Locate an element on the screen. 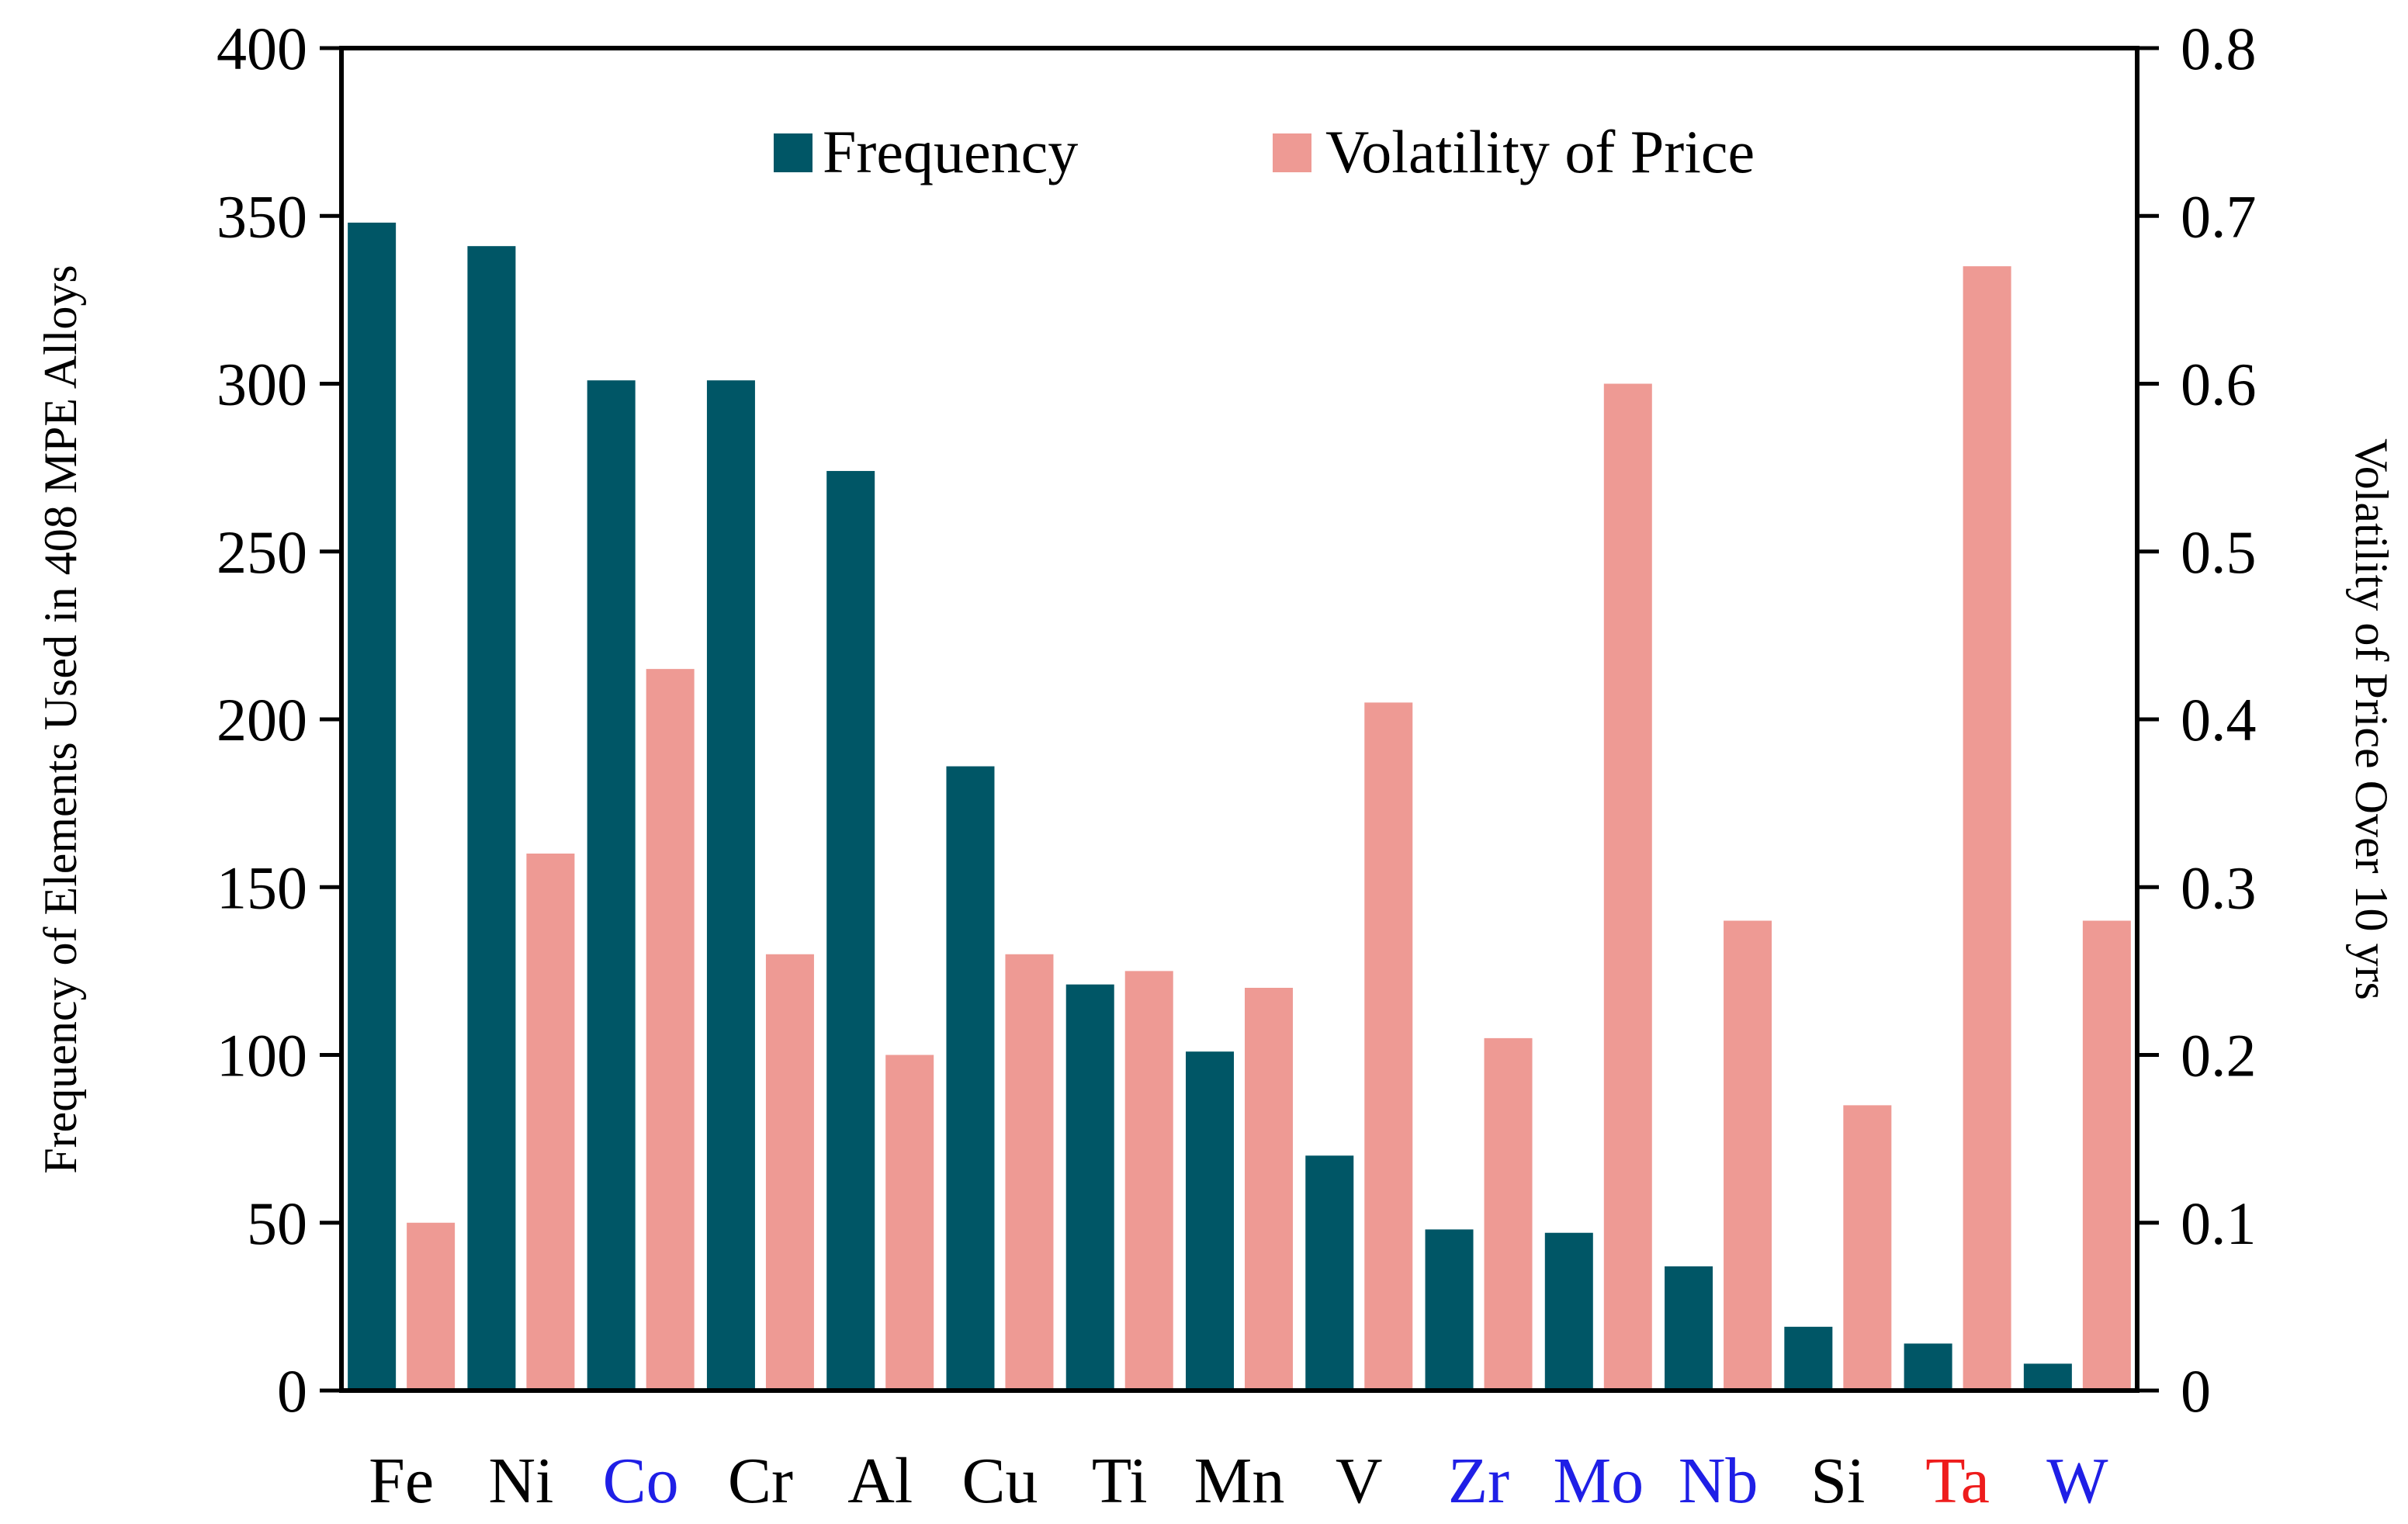 Image resolution: width=2408 pixels, height=1524 pixels. bar-volatility-mn is located at coordinates (1269, 1189).